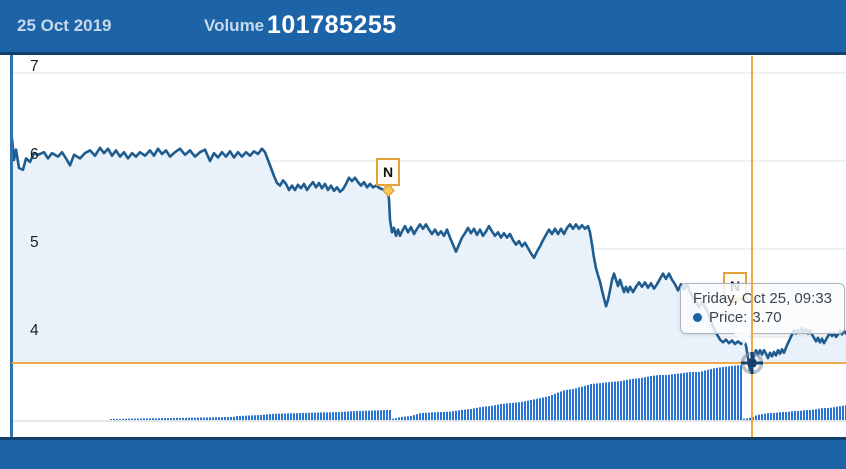  I want to click on volume-label: Volume, so click(234, 25).